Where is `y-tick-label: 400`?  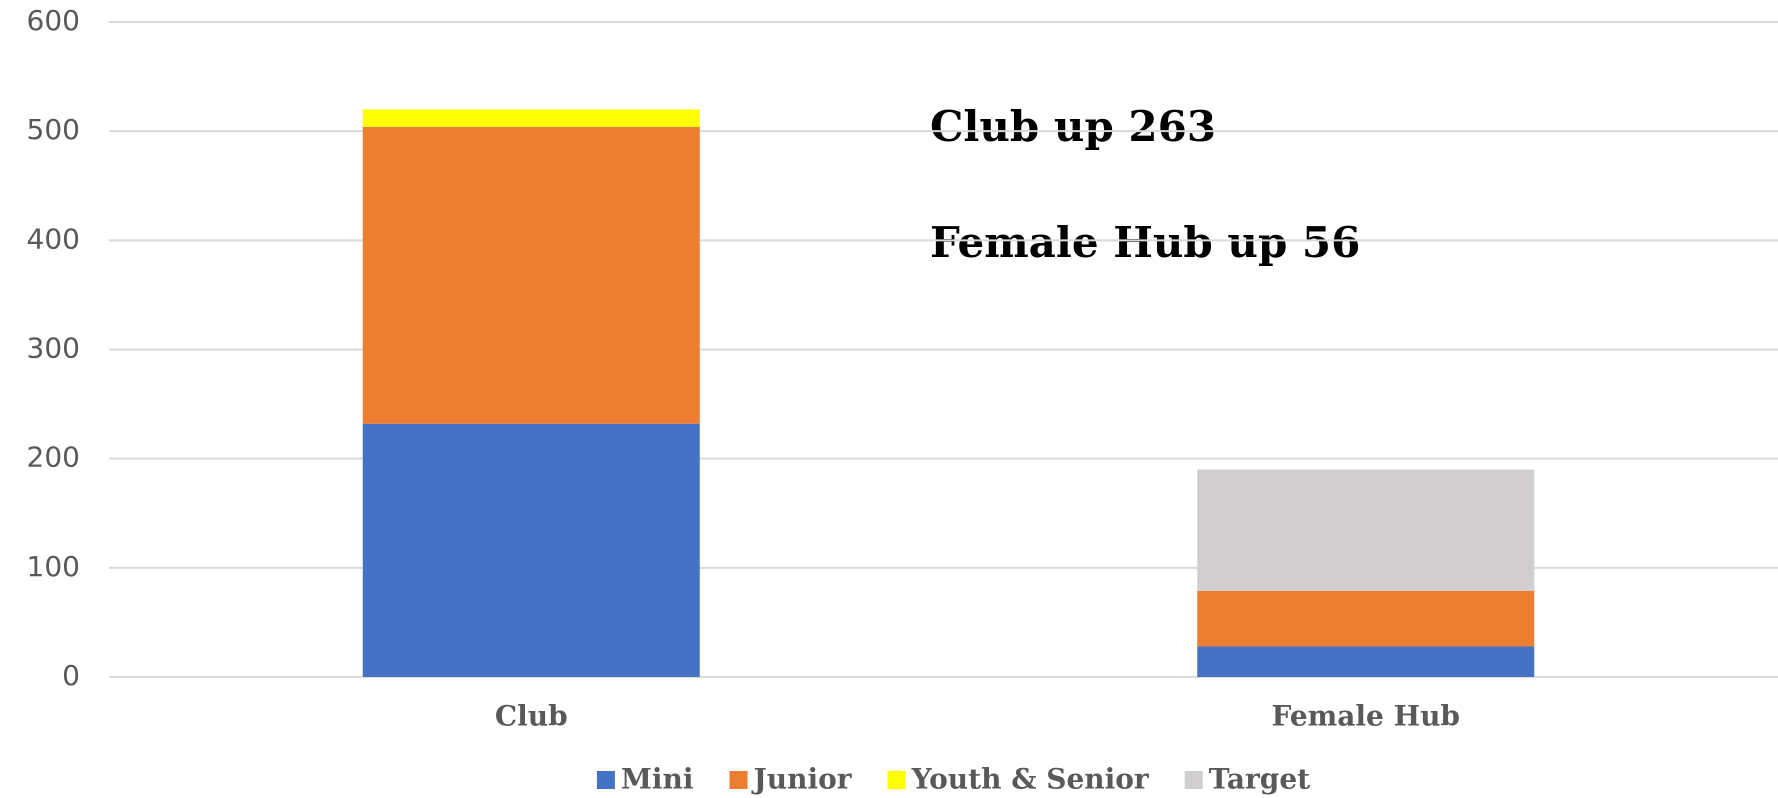
y-tick-label: 400 is located at coordinates (53, 238).